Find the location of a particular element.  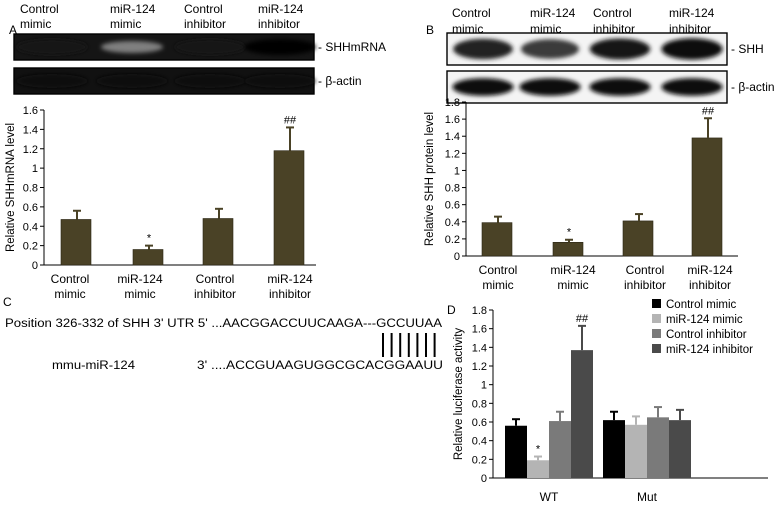

mirna-sequence: 3' ....ACCGUAAGUGGCGCACGGAAUU is located at coordinates (320, 366).